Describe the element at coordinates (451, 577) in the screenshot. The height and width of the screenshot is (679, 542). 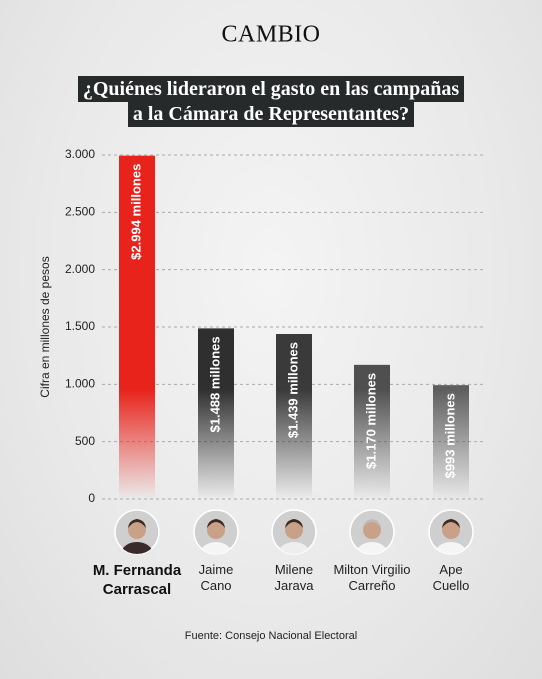
I see `x-tick-label: Ape Cuello` at that location.